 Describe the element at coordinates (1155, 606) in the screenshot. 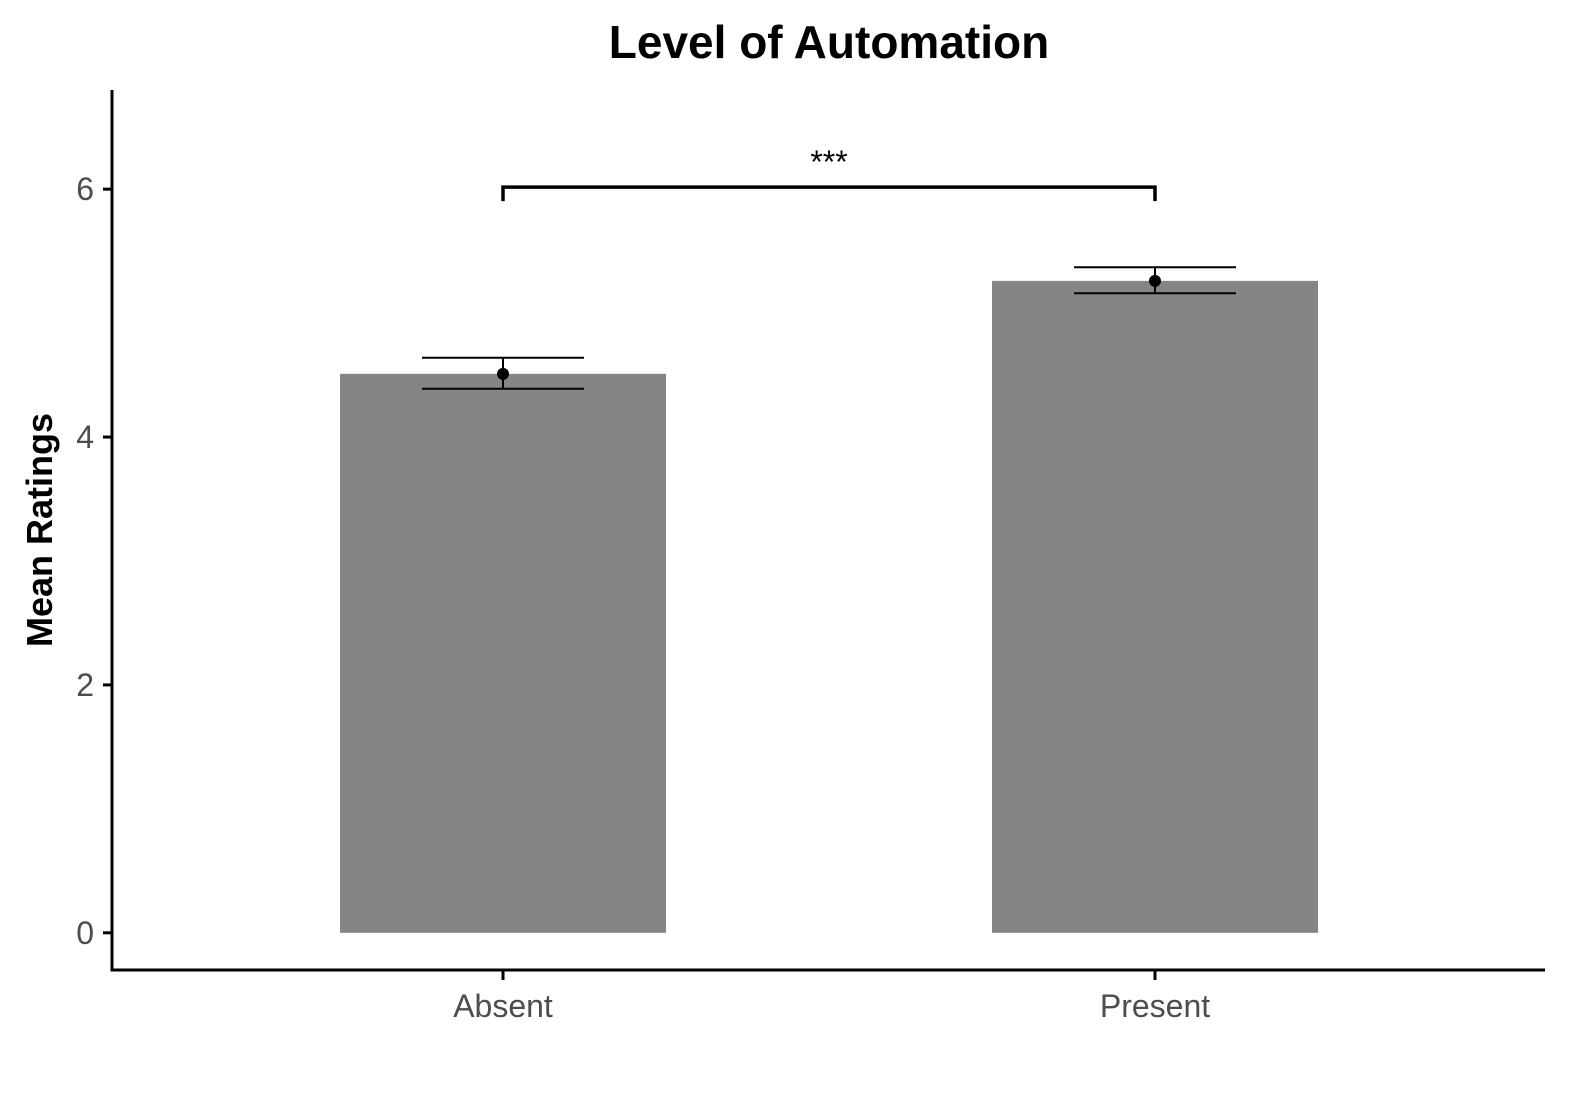

I see `bar-present` at that location.